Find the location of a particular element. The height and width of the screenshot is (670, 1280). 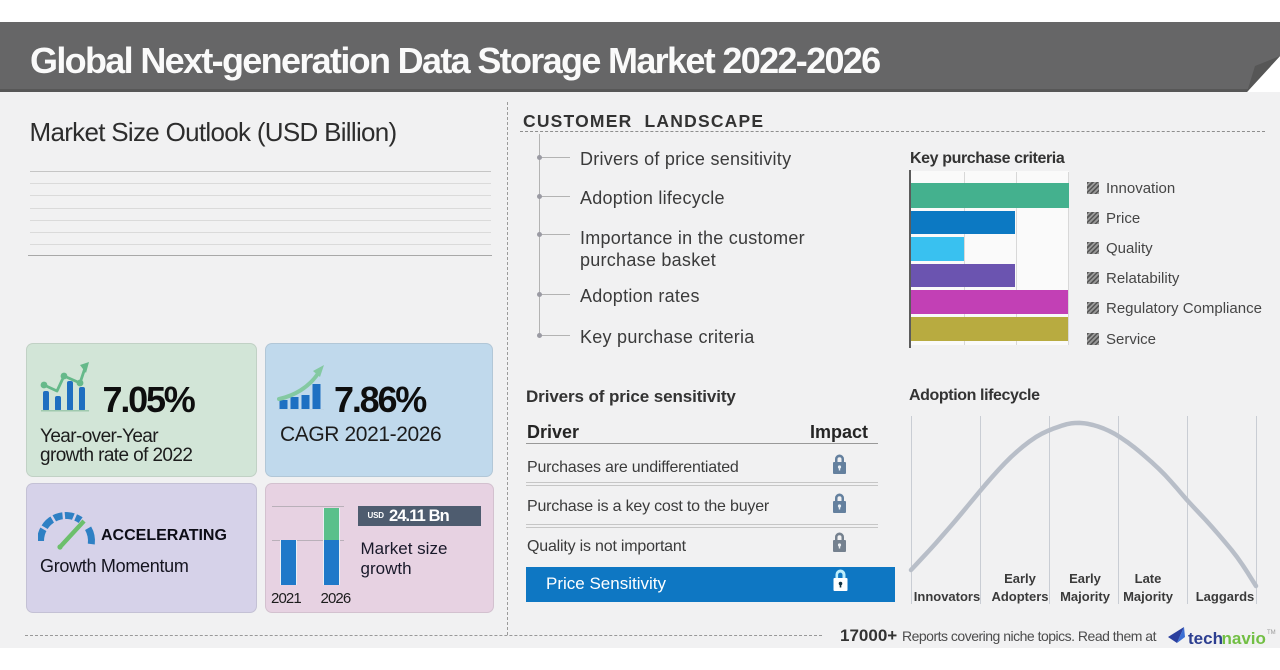

svg-text: tech is located at coordinates (1205, 638).